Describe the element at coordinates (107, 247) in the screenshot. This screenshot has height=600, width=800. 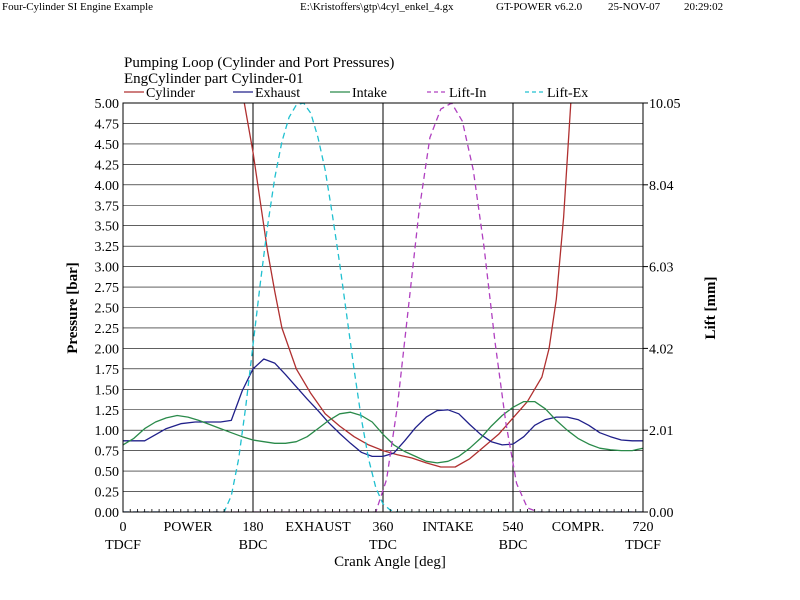
I see `y-tick-label: 3.25` at that location.